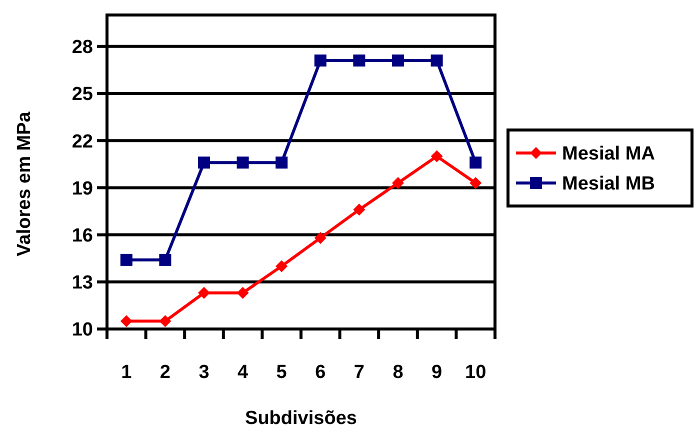 The width and height of the screenshot is (695, 432). I want to click on y-tick-label: 10, so click(82, 330).